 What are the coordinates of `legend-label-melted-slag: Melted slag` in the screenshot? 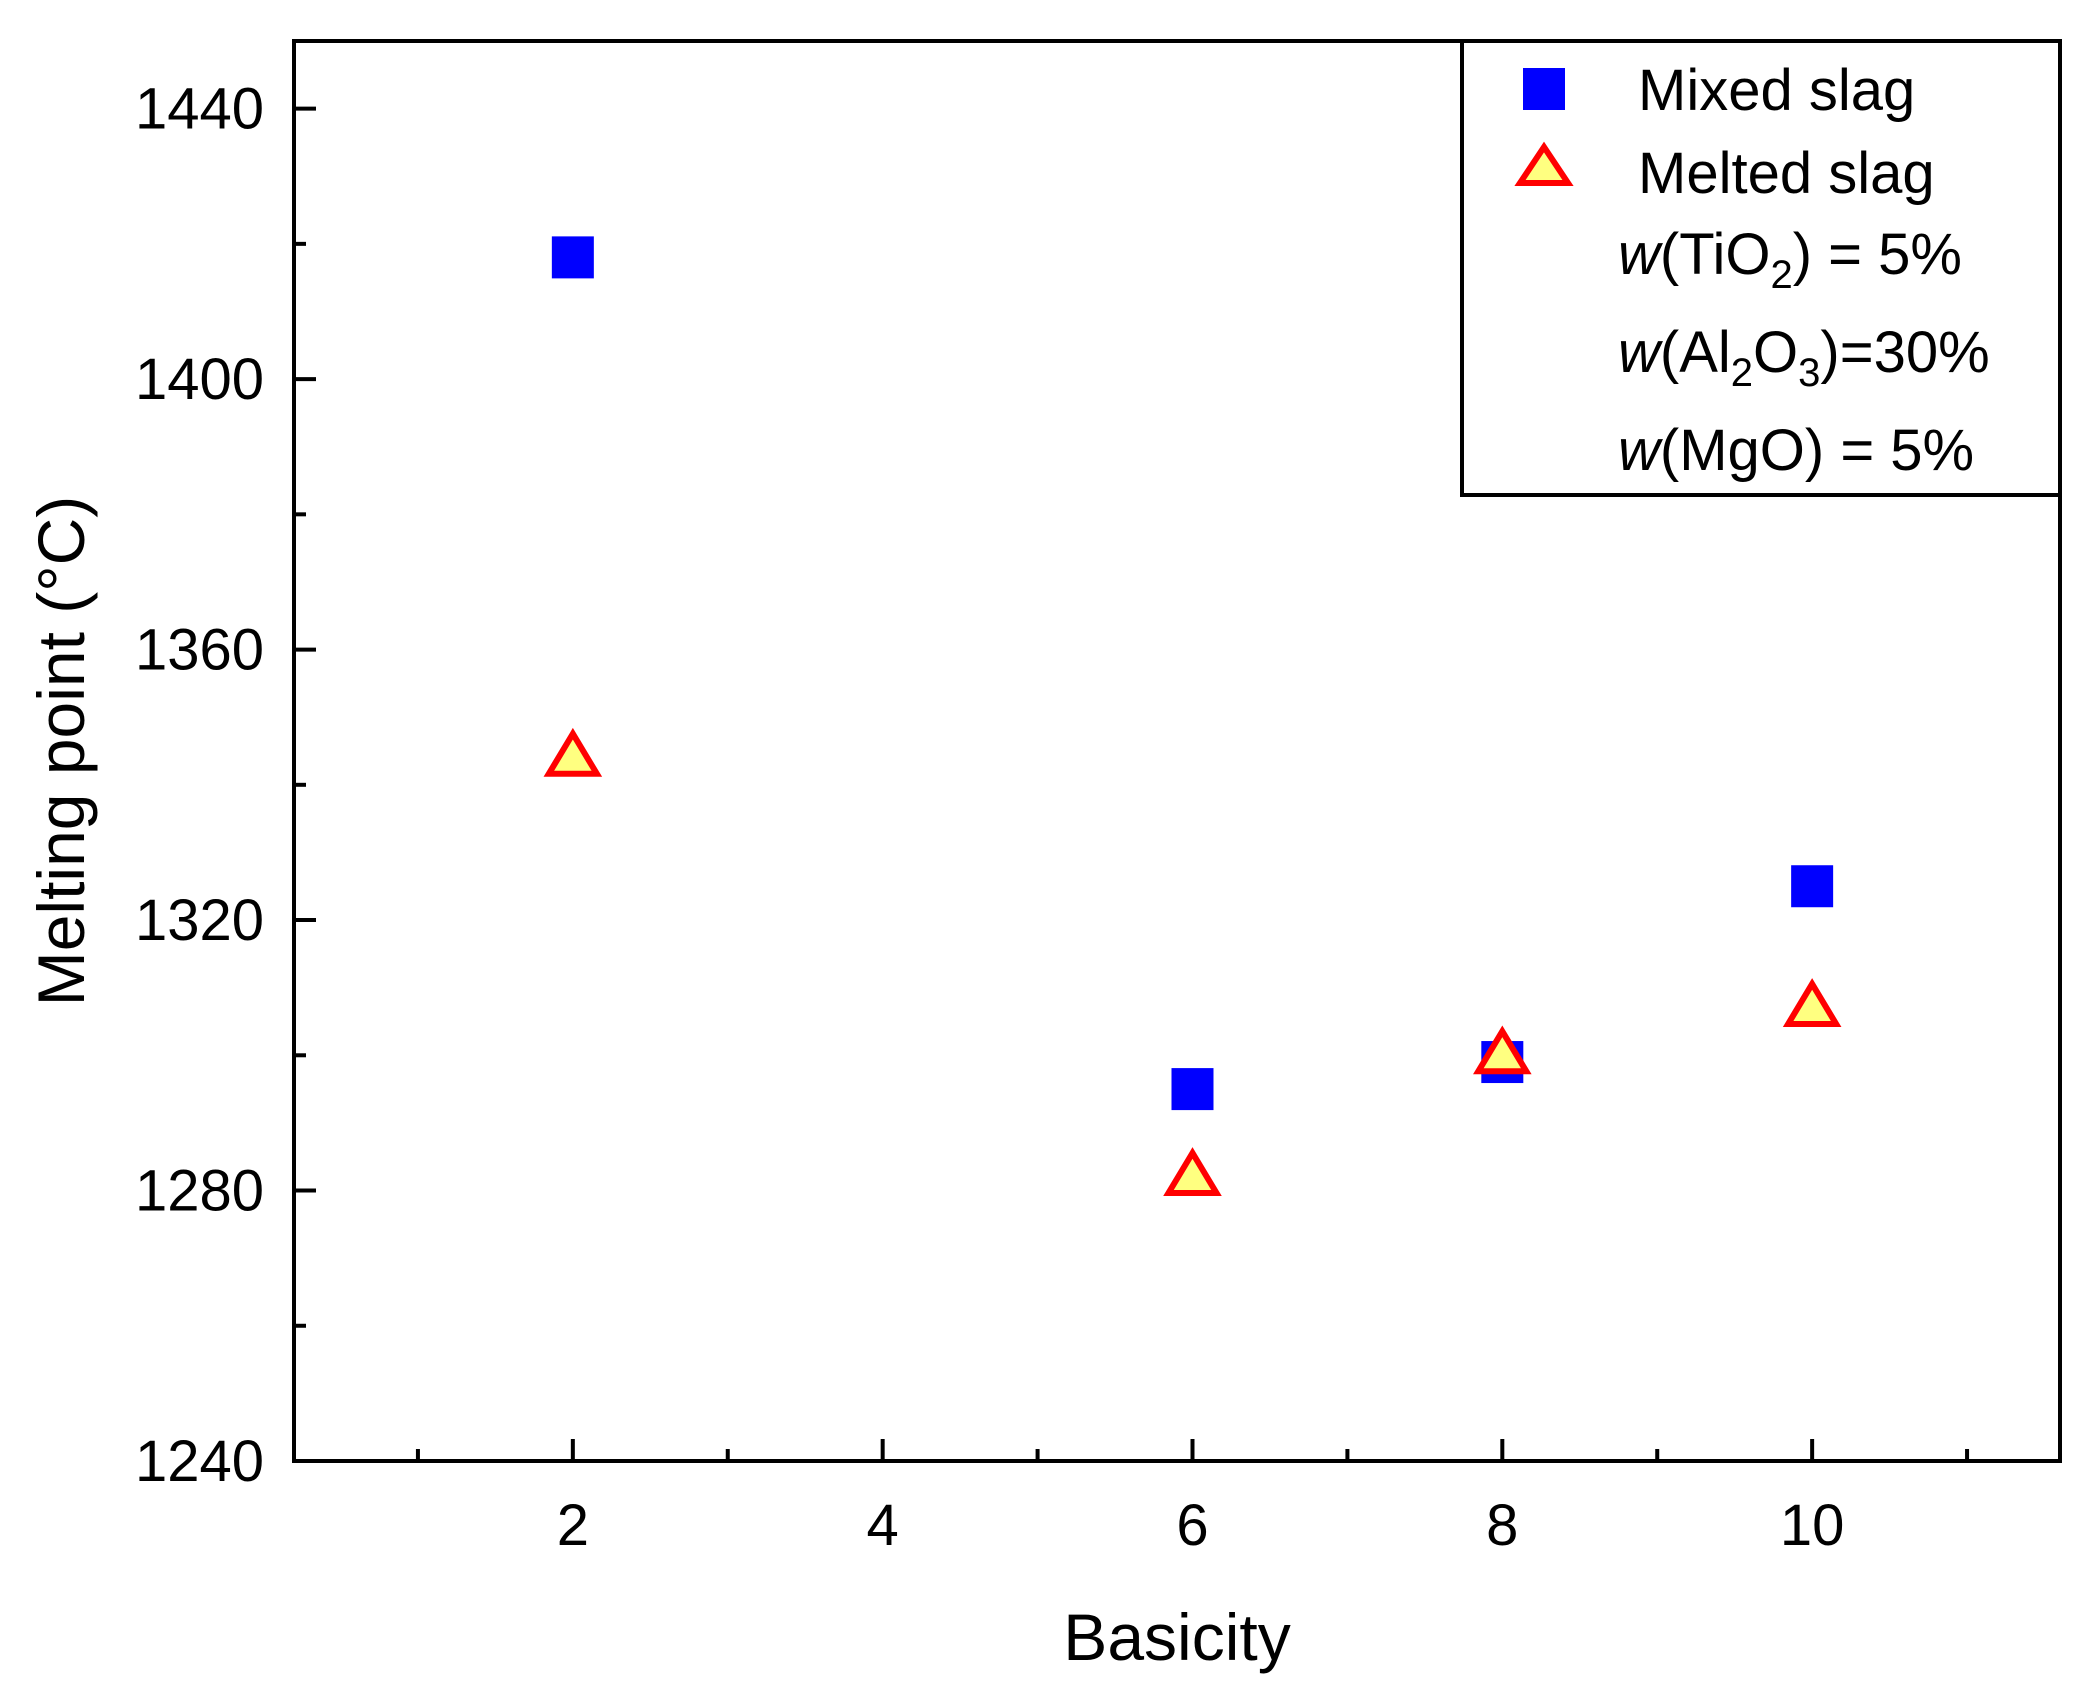 It's located at (1786, 173).